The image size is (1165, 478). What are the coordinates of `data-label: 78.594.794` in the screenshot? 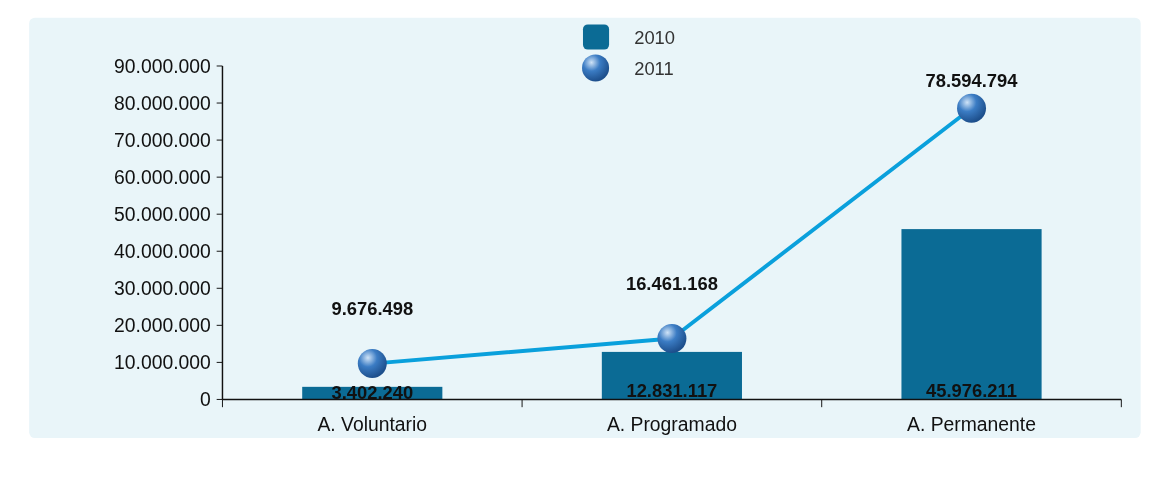 It's located at (972, 80).